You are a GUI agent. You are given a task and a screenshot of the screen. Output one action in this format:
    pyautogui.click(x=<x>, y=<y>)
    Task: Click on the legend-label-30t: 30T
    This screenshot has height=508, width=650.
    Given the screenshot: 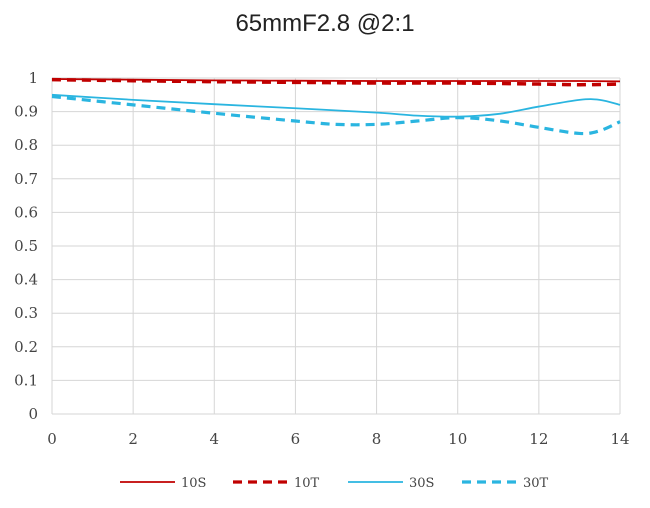 What is the action you would take?
    pyautogui.click(x=536, y=483)
    